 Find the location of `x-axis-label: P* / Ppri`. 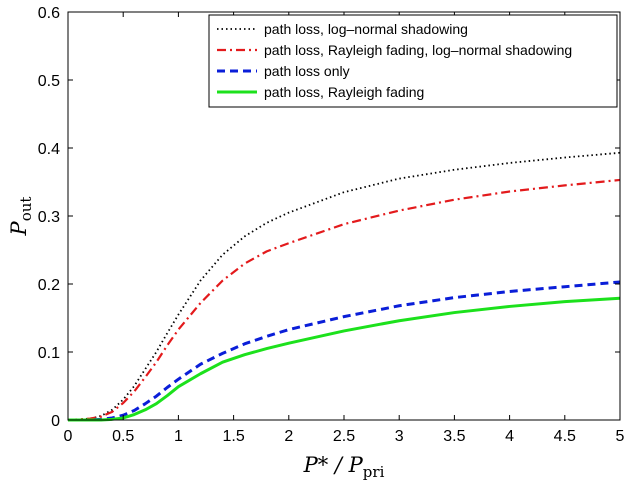

x-axis-label: P* / Ppri is located at coordinates (344, 466).